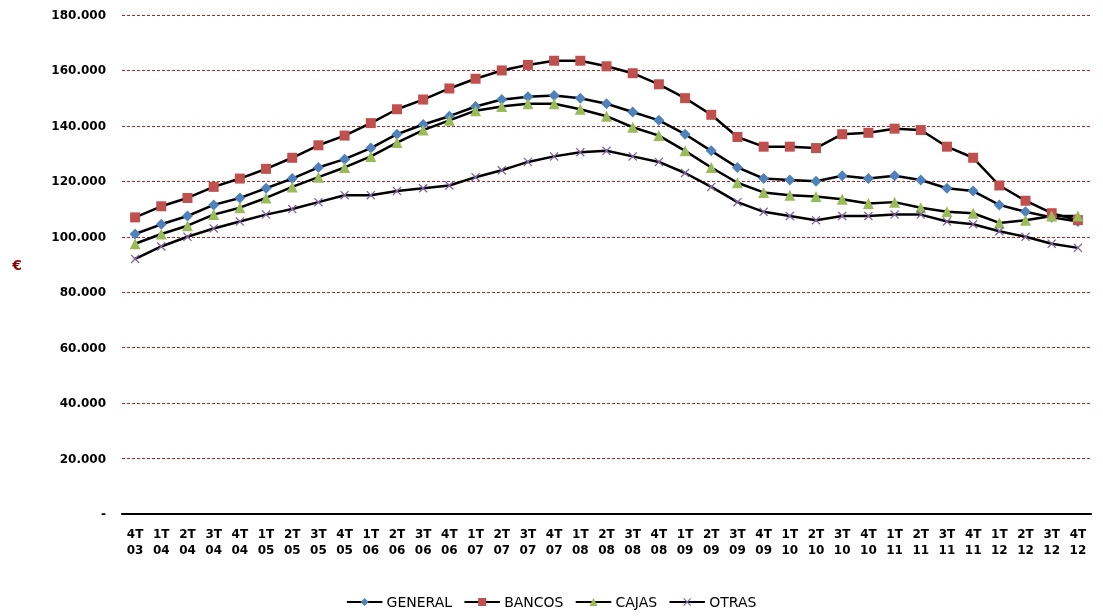  What do you see at coordinates (947, 542) in the screenshot?
I see `x-tick-label: 3T 11` at bounding box center [947, 542].